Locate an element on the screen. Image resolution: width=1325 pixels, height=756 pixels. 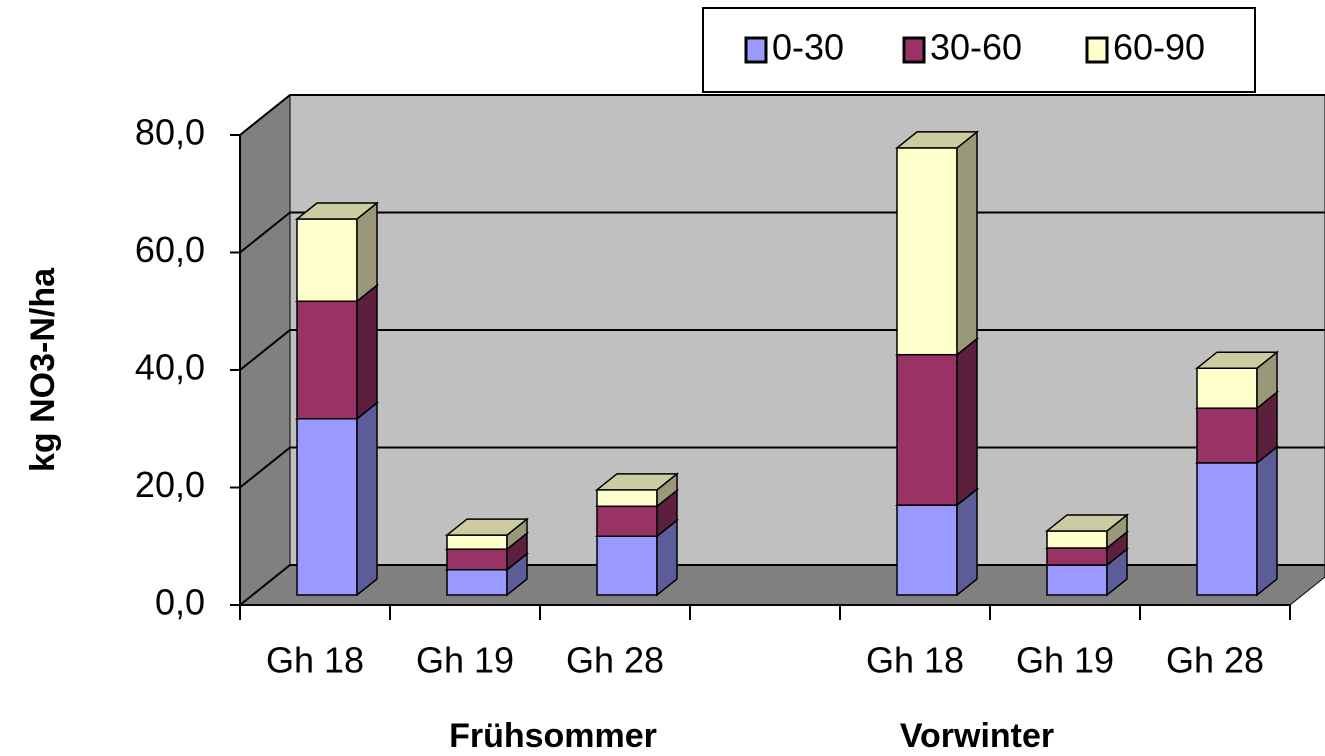
y-tick-label: 60,0 is located at coordinates (170, 249).